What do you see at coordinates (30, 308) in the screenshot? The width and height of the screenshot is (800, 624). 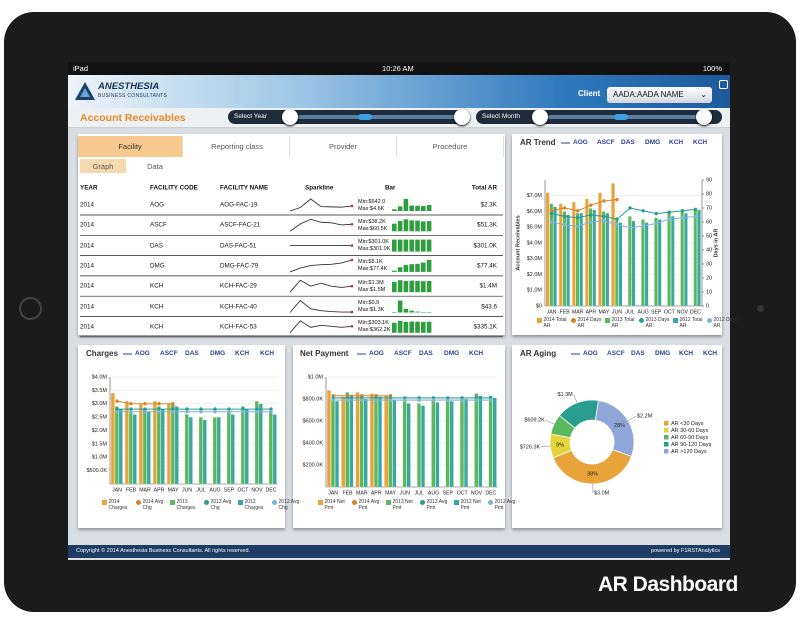 I see `home-button` at bounding box center [30, 308].